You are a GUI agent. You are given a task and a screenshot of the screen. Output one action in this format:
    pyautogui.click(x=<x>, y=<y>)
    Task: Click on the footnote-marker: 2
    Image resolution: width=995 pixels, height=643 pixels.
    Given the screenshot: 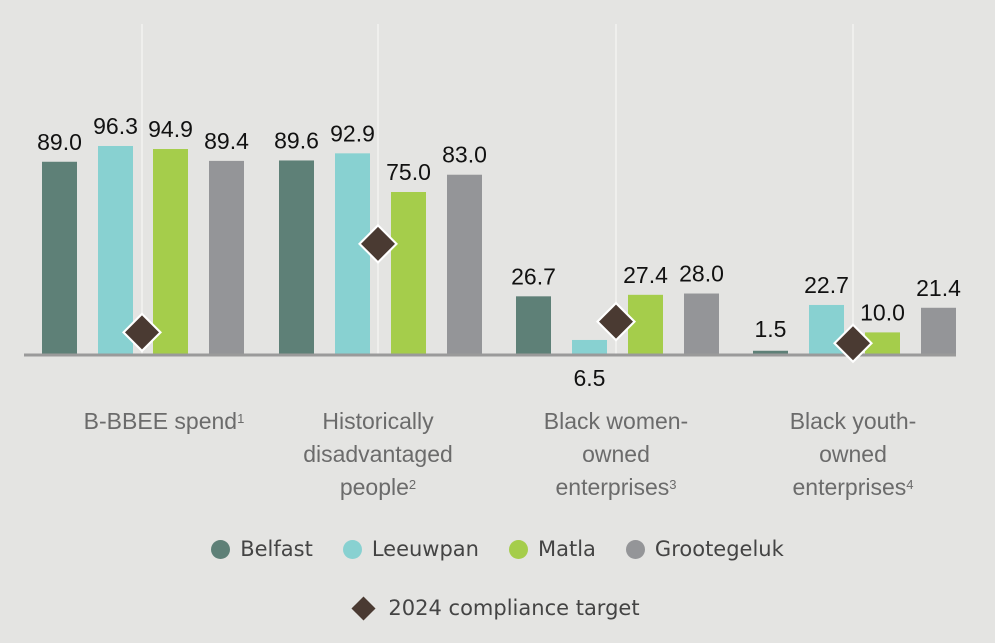 What is the action you would take?
    pyautogui.click(x=412, y=484)
    